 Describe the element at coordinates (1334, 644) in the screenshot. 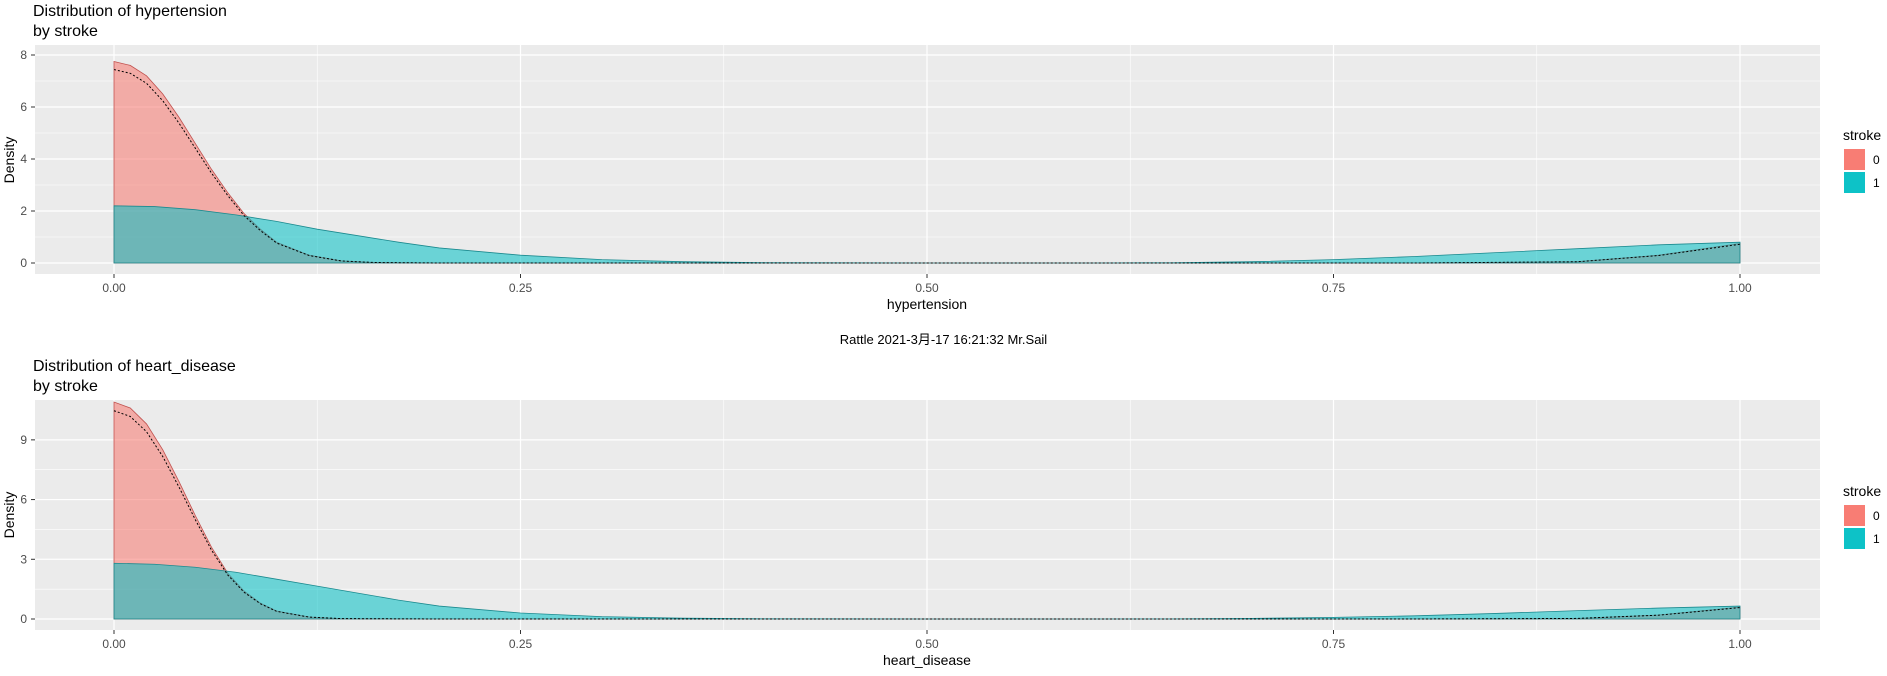

I see `p1-x-tick-label-3: 0.75` at that location.